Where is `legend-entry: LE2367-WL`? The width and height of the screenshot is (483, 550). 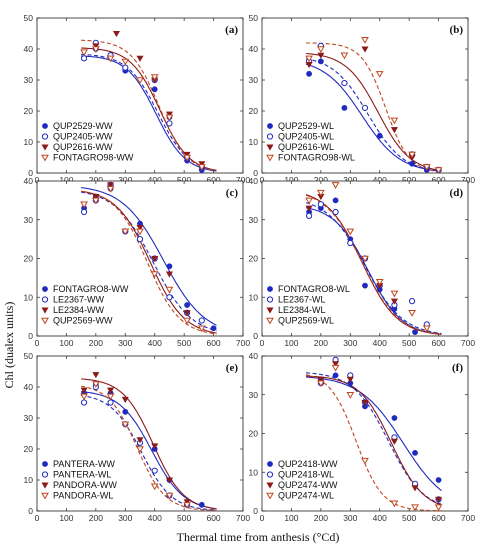
legend-entry: LE2367-WL is located at coordinates (302, 300).